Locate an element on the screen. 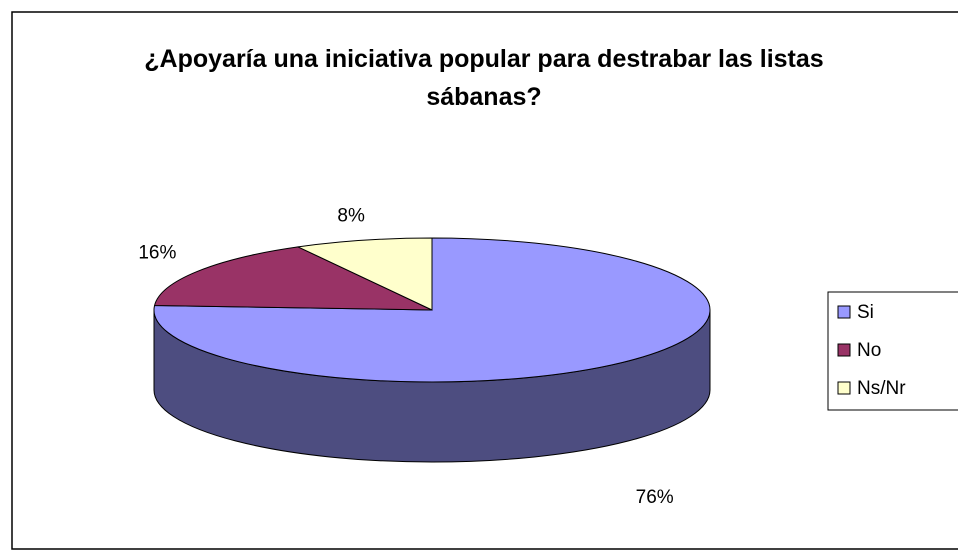 This screenshot has height=552, width=958. data-label: 8% is located at coordinates (351, 215).